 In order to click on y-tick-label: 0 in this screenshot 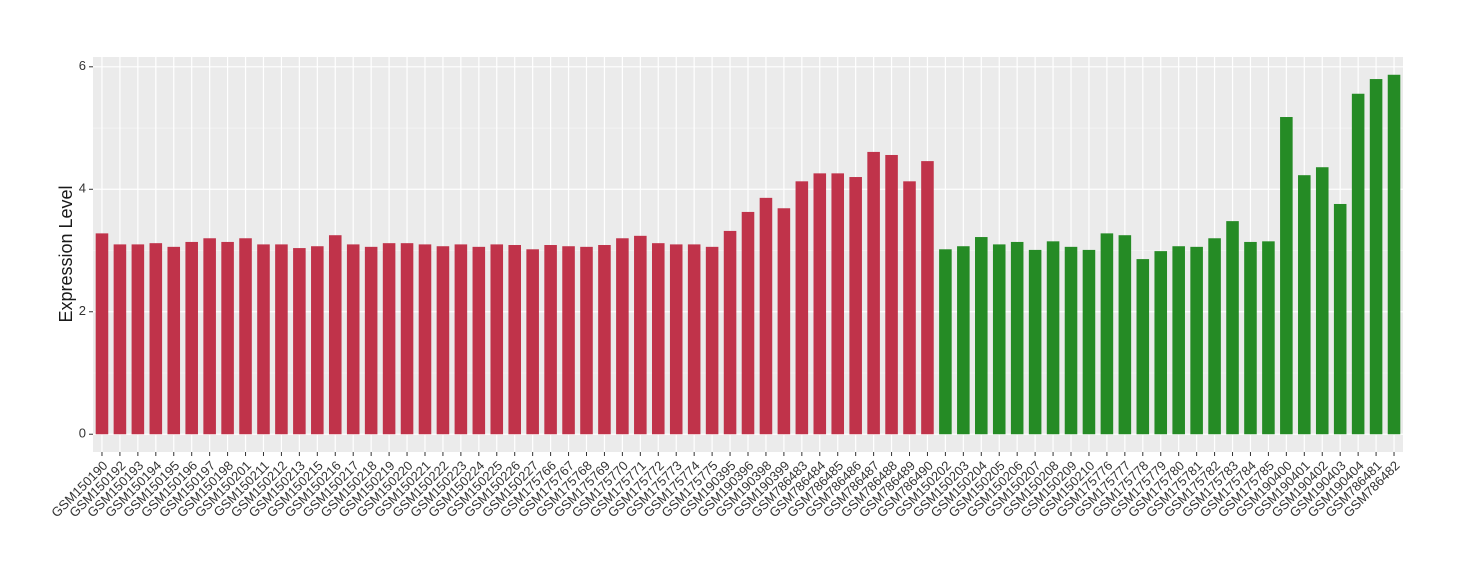, I will do `click(82, 433)`.